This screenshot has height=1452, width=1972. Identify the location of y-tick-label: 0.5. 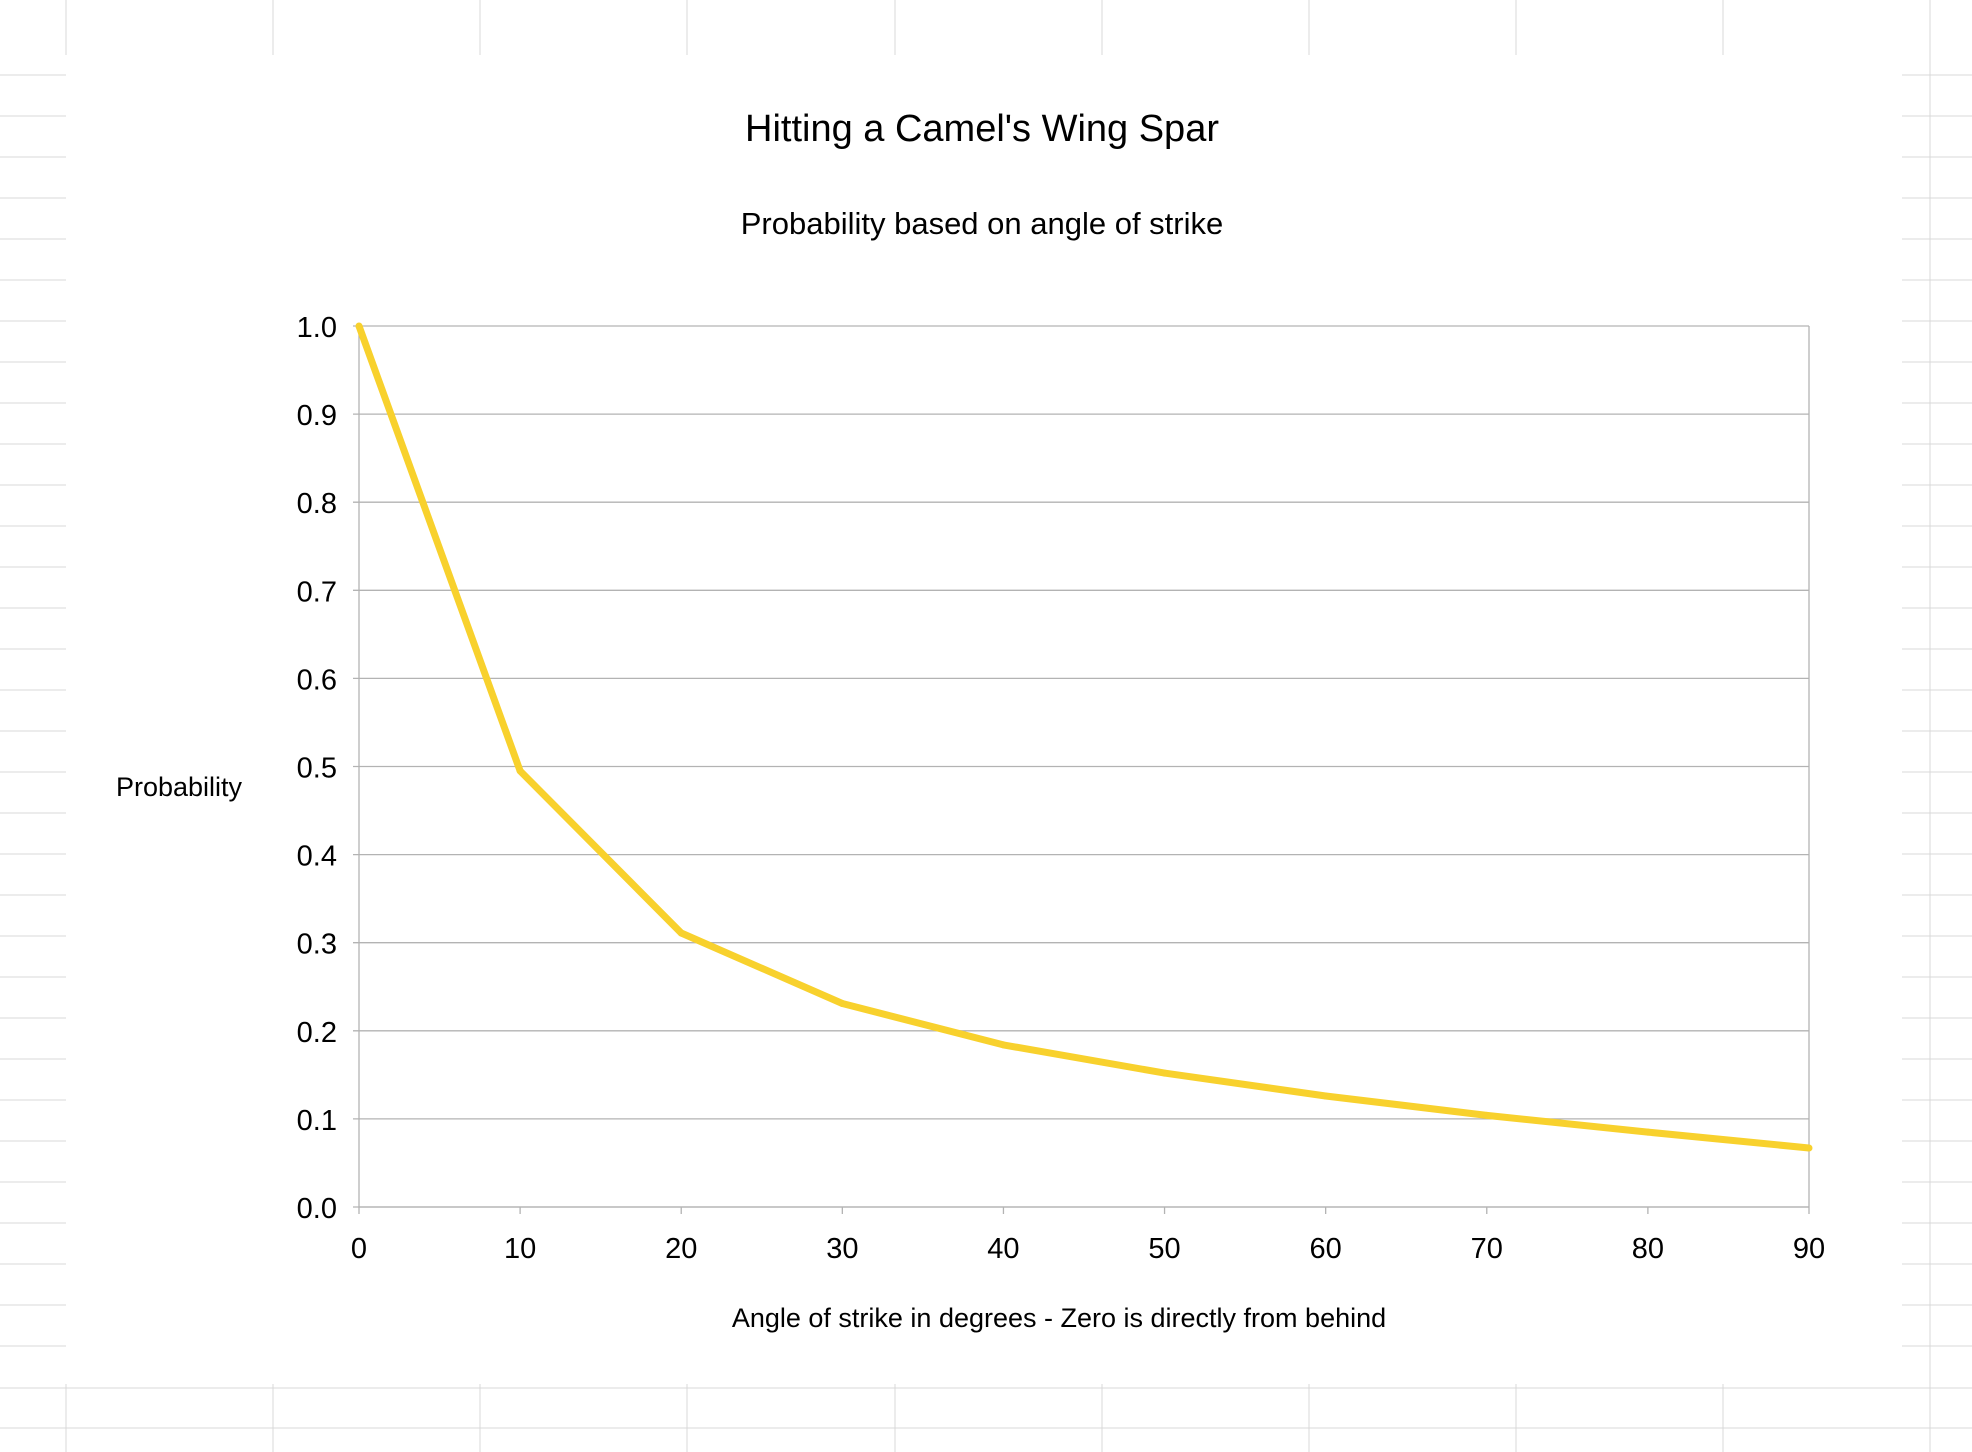
(317, 769).